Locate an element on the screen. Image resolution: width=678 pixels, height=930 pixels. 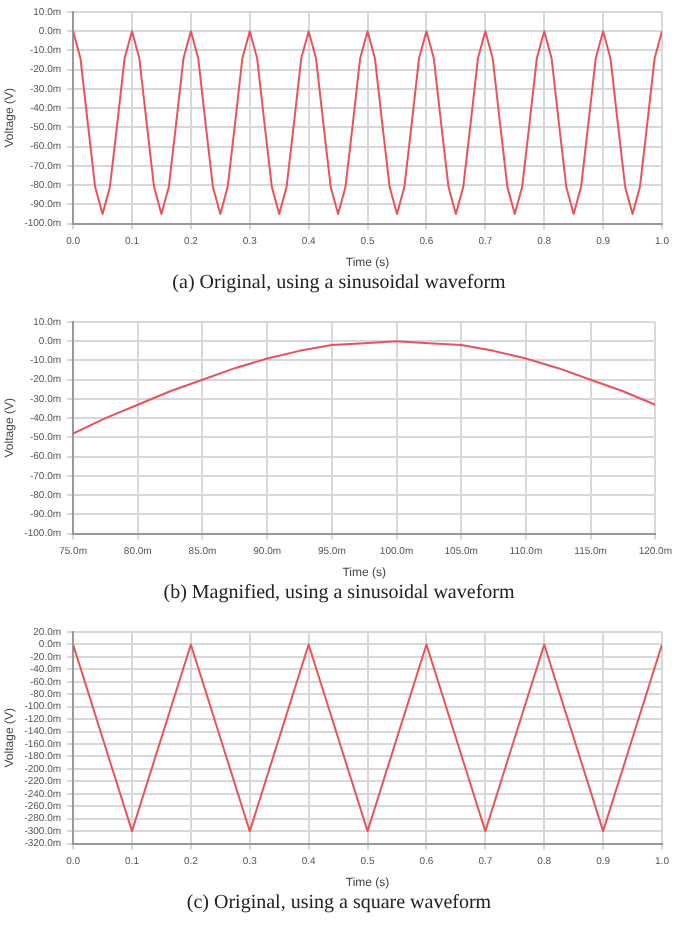
text: (c) Original, using a square waveform is located at coordinates (339, 903).